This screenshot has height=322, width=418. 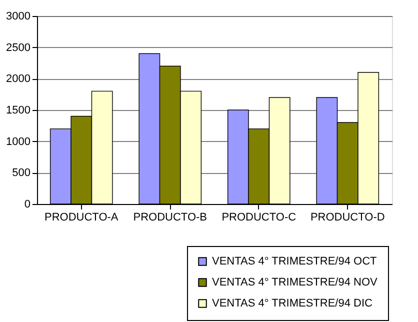 I want to click on y-tick-label: 2500, so click(x=18, y=48).